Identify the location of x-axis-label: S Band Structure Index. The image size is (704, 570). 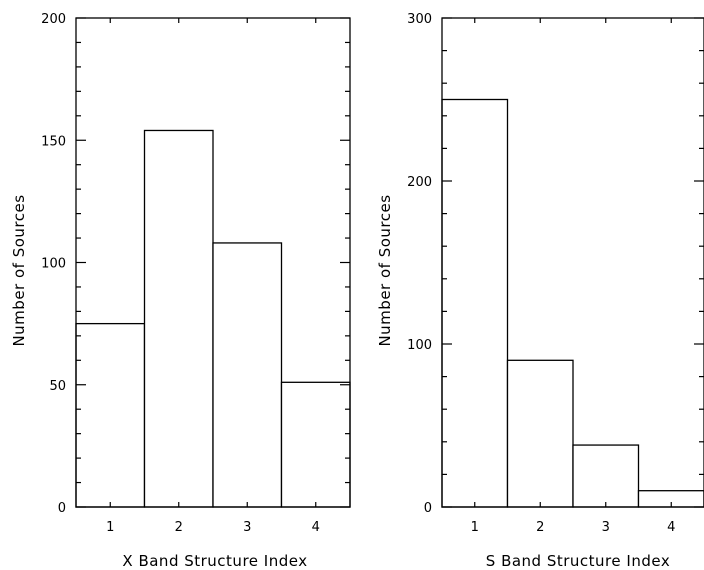
(578, 561).